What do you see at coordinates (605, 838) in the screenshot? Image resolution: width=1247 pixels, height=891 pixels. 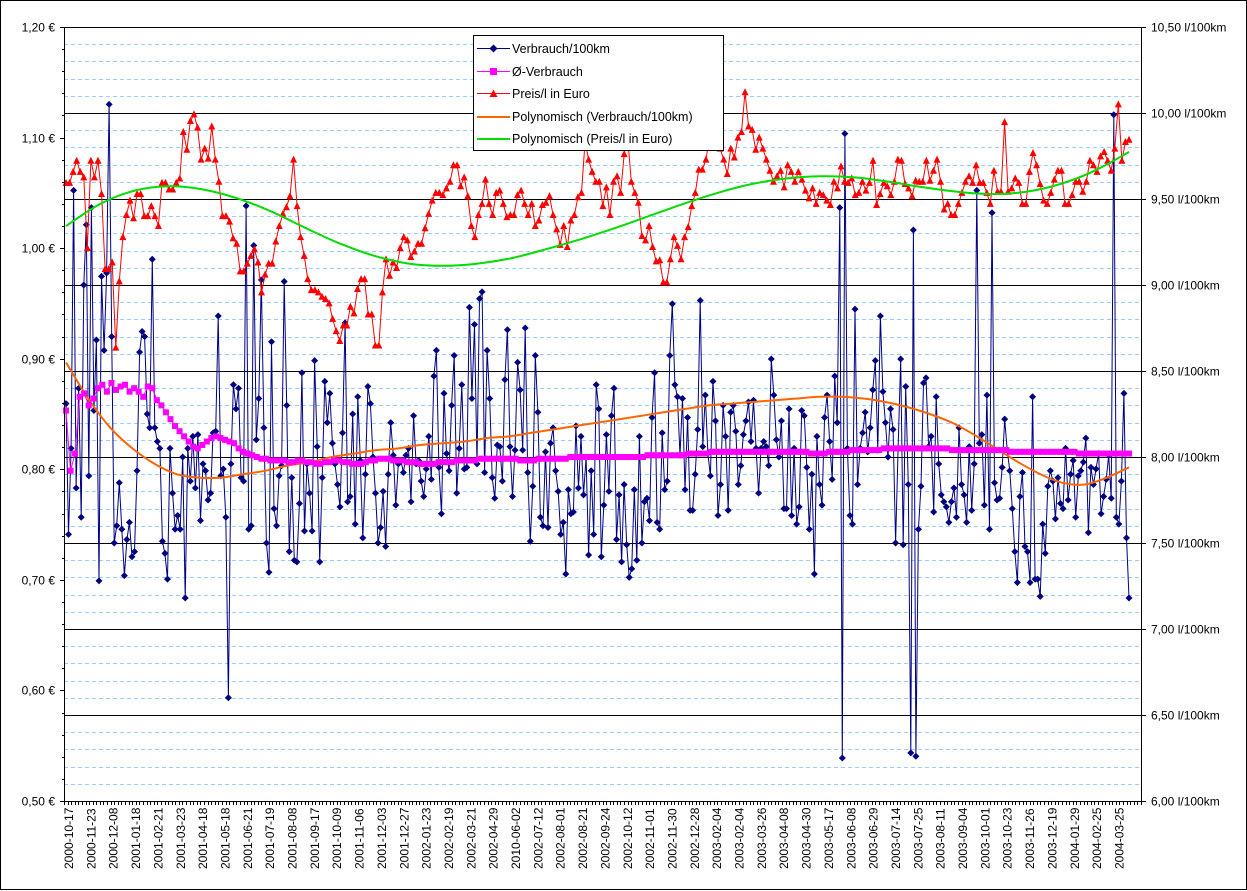 I see `x-axis-tick-label: 2002-09-24` at bounding box center [605, 838].